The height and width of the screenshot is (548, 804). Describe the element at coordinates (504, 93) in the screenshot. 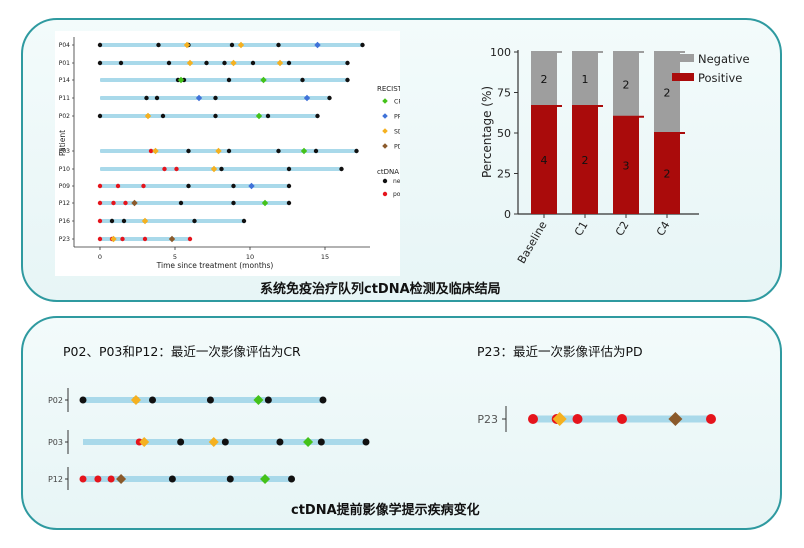

I see `y-tick-label: 75` at that location.